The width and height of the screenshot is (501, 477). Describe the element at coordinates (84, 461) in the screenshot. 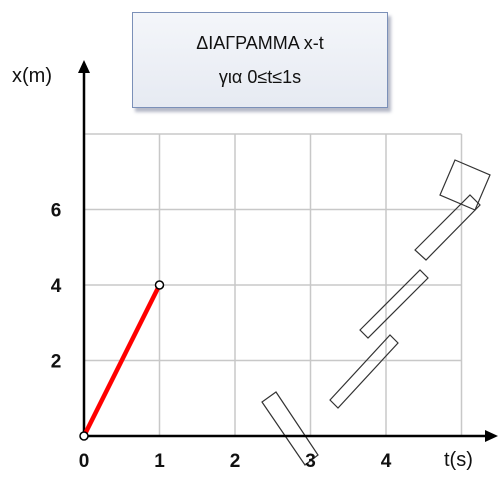

I see `x-tick-label: 0` at that location.